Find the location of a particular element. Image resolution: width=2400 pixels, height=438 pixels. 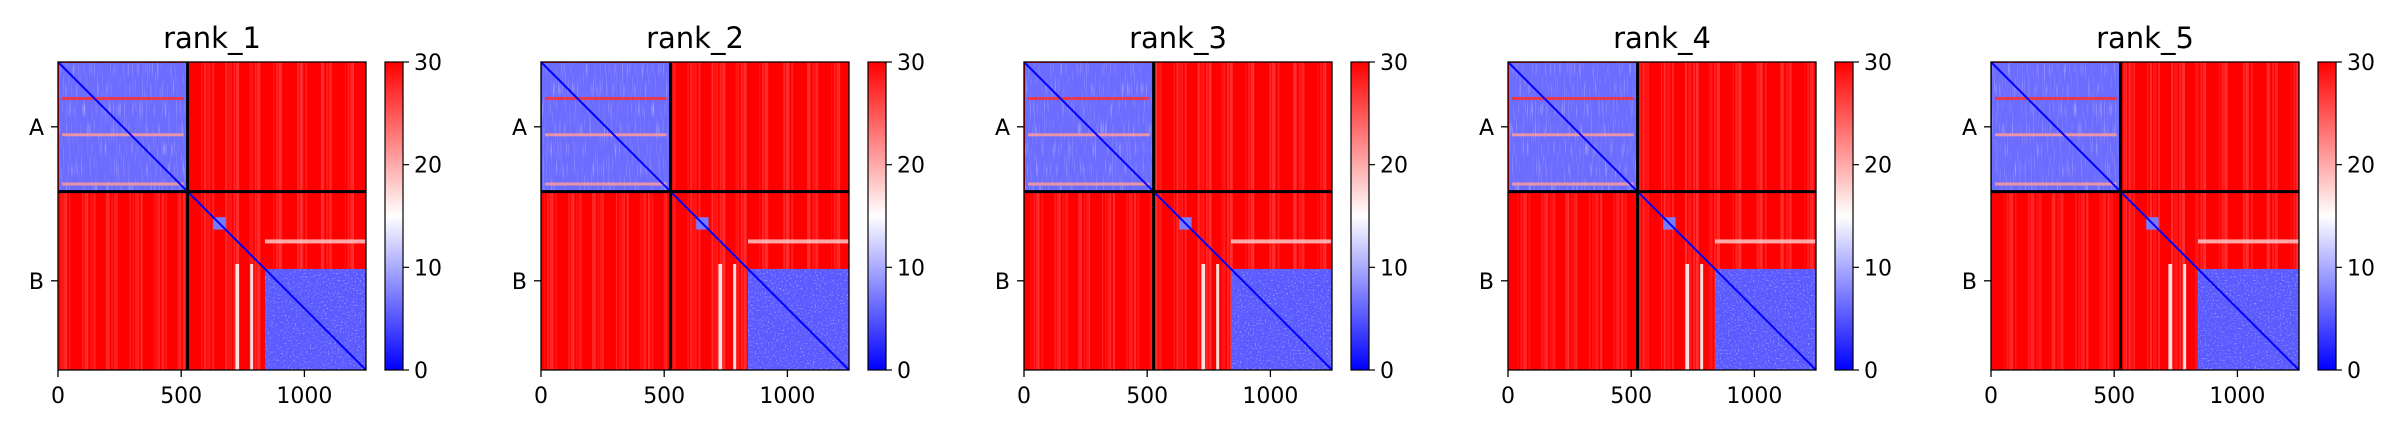

x-tick-label: 0 is located at coordinates (1508, 396).